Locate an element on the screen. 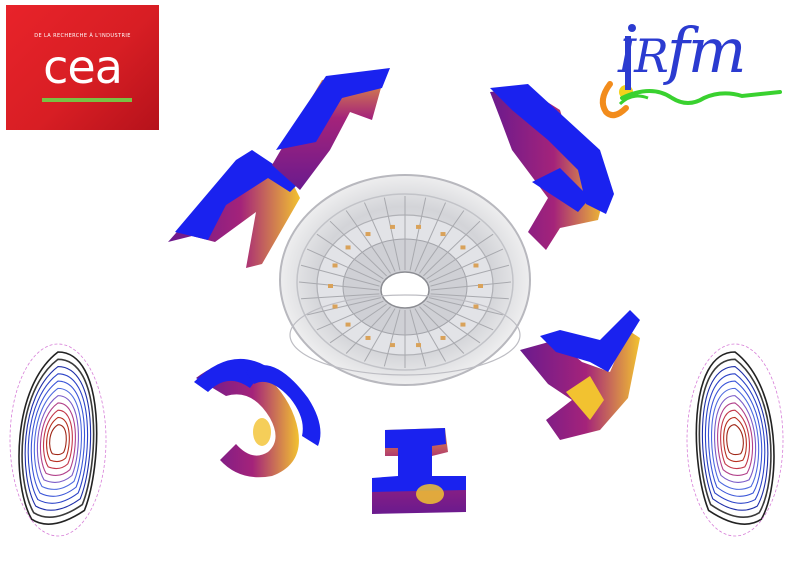  cea-accent-bar is located at coordinates (87, 100).